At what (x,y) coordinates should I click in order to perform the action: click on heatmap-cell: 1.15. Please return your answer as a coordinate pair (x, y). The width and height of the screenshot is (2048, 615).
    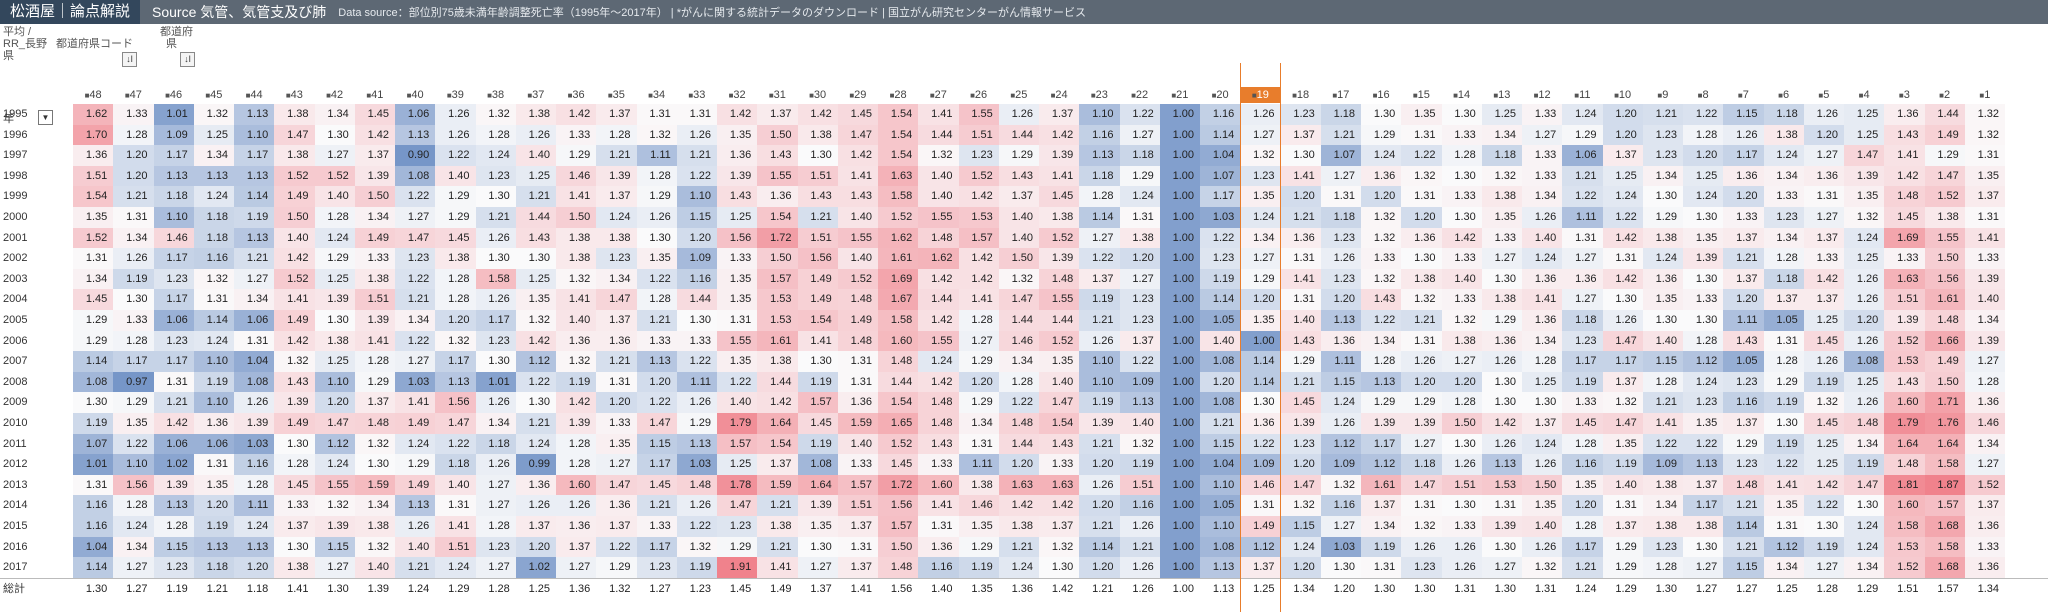
    Looking at the image, I should click on (1220, 444).